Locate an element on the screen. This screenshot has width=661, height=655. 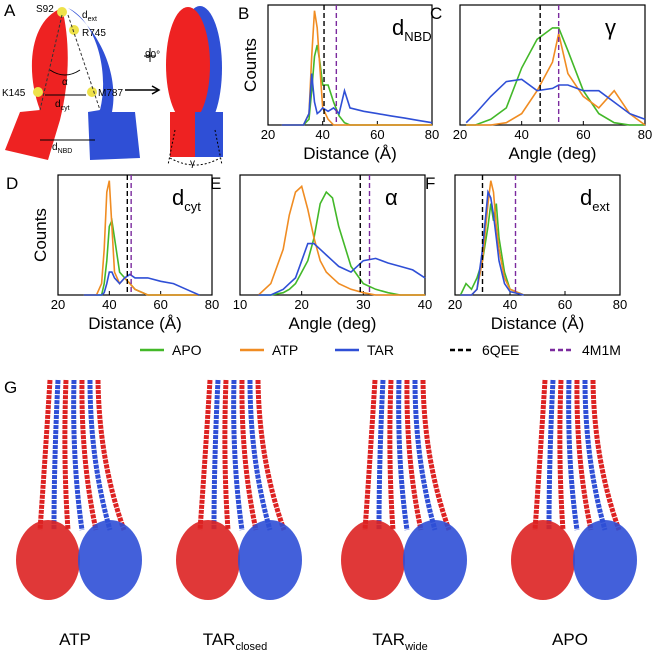
legend-label: 4M1M is located at coordinates (601, 350).